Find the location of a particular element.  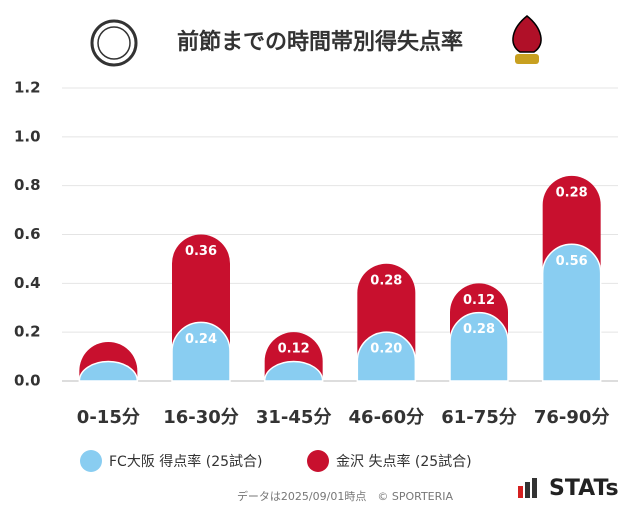

y-tick-label: 0.0 is located at coordinates (27, 381).